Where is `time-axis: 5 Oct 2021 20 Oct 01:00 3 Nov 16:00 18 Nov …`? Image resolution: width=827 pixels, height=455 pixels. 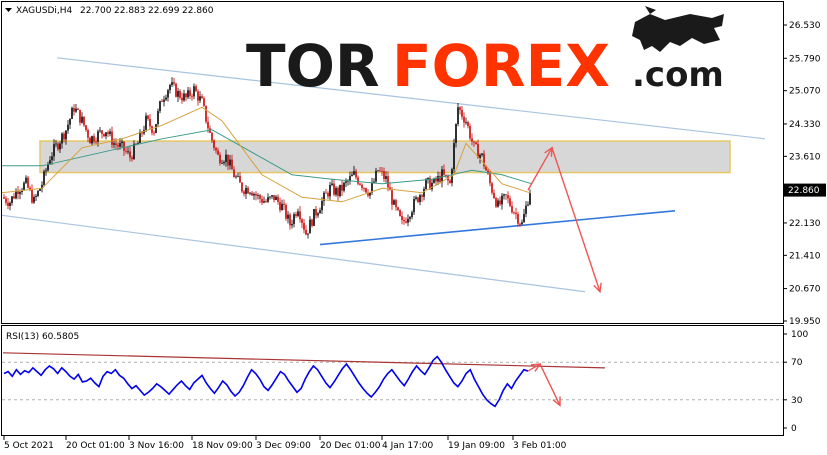
time-axis: 5 Oct 2021 20 Oct 01:00 3 Nov 16:00 18 Nov … is located at coordinates (285, 443).